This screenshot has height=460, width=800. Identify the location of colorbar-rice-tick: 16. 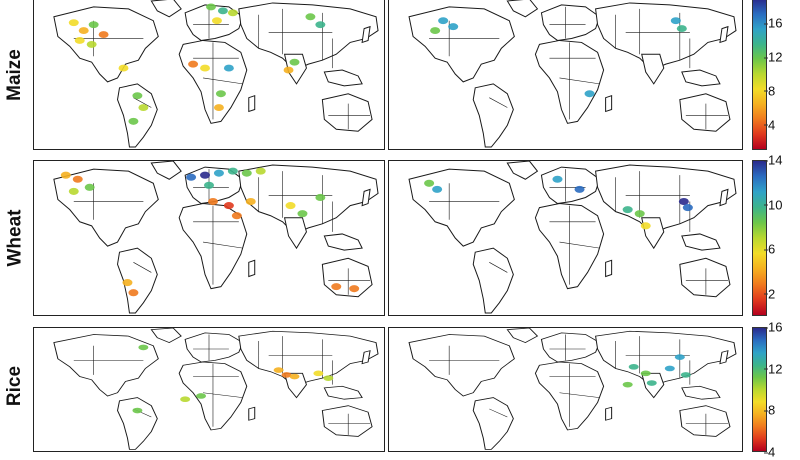
(773, 327).